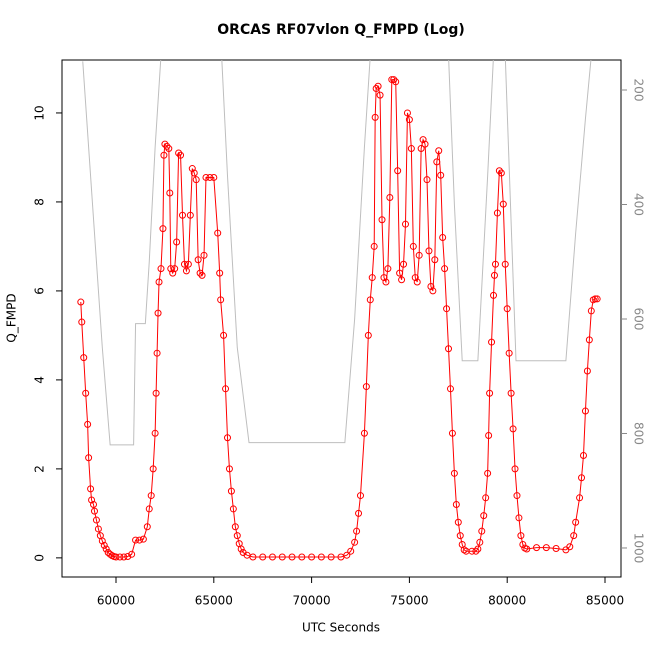 The image size is (650, 654). What do you see at coordinates (40, 380) in the screenshot?
I see `y-tick-label: 4` at bounding box center [40, 380].